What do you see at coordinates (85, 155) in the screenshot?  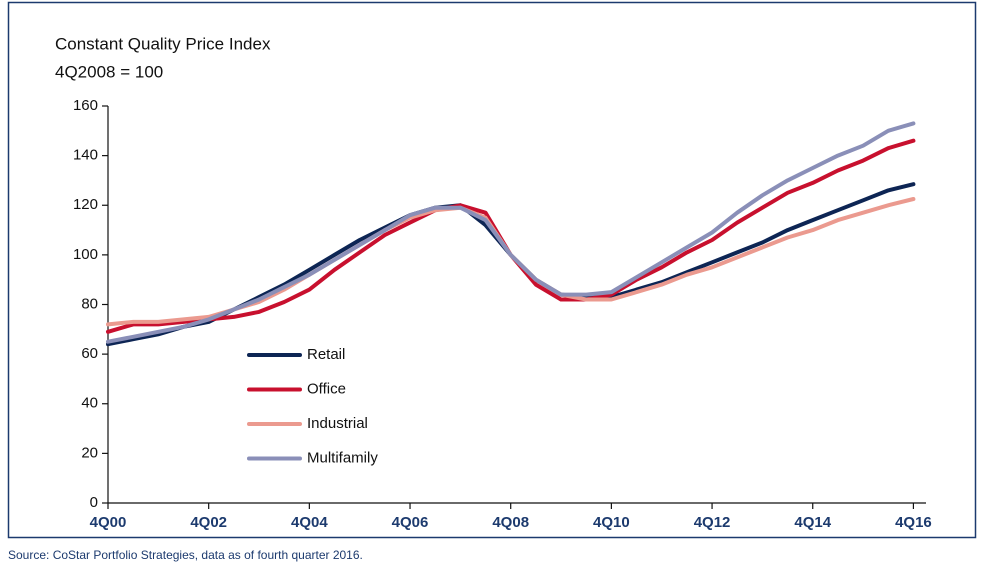 I see `y-tick-label: 140` at bounding box center [85, 155].